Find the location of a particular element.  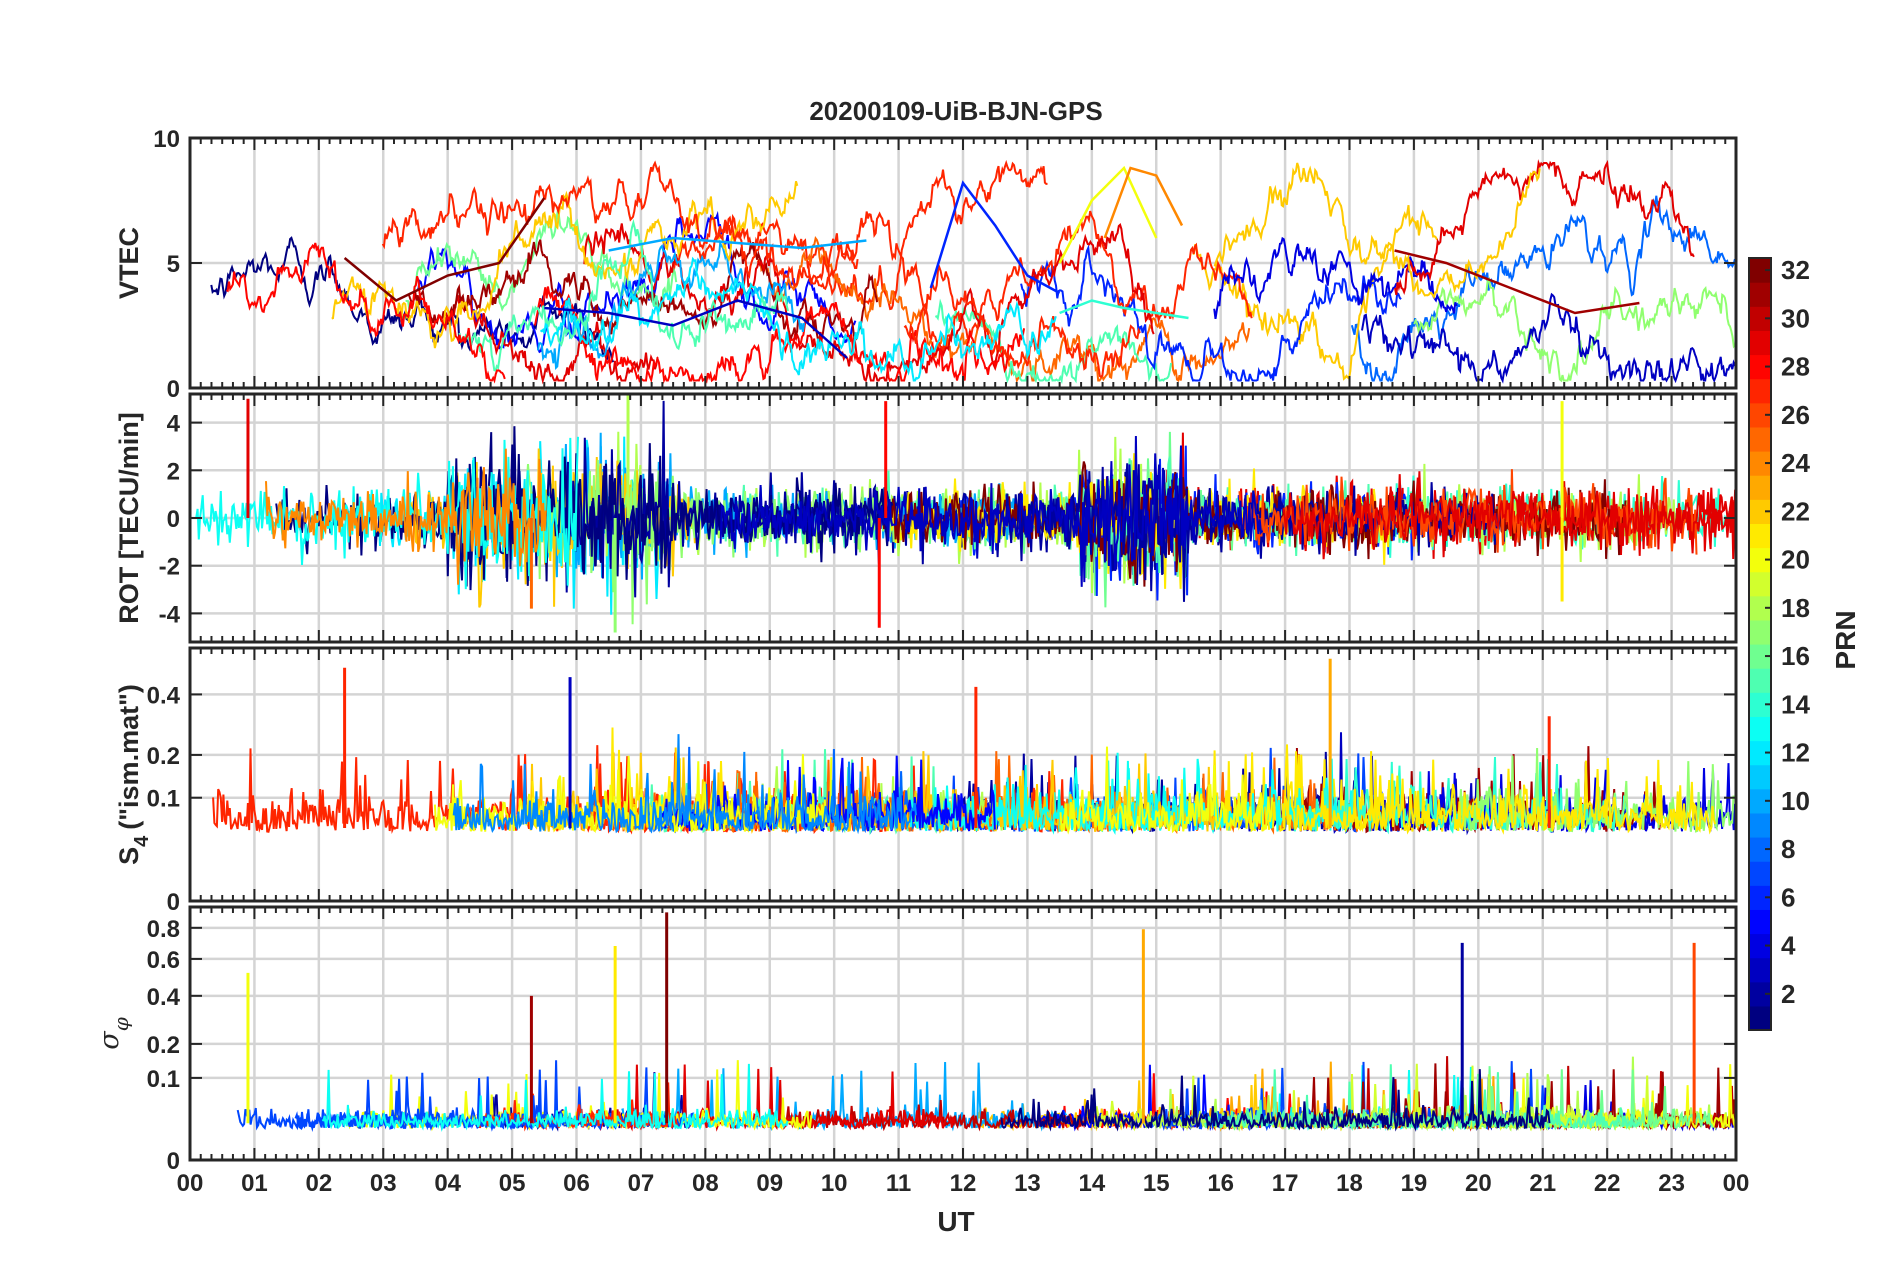

y-tick-label: 10 is located at coordinates (166, 139).